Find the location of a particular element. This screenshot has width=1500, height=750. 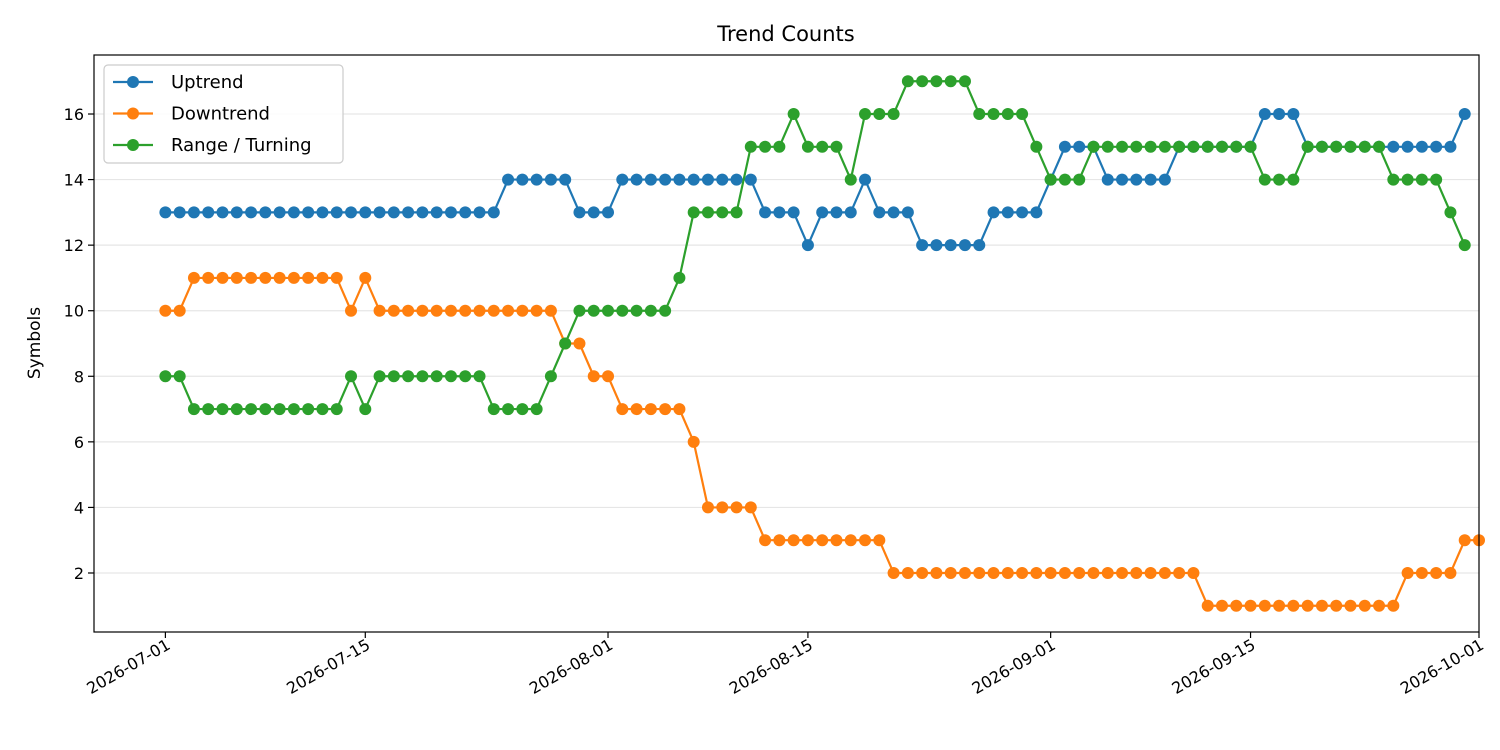

legend-range-turning-label: Range / Turning is located at coordinates (241, 145).